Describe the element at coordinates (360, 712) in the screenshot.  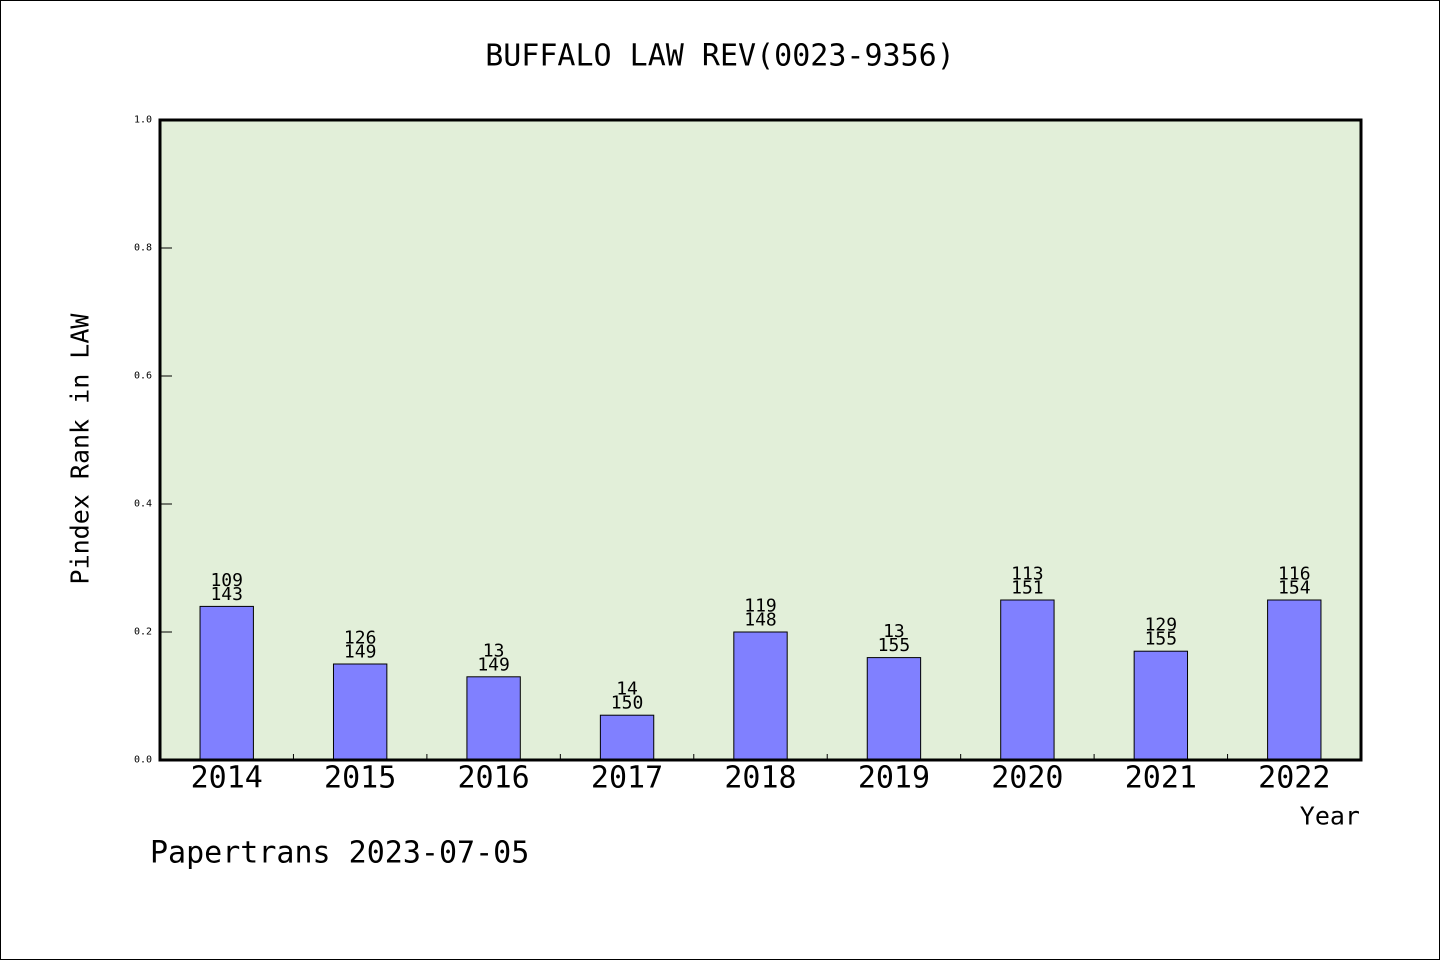
I see `bar-2015` at that location.